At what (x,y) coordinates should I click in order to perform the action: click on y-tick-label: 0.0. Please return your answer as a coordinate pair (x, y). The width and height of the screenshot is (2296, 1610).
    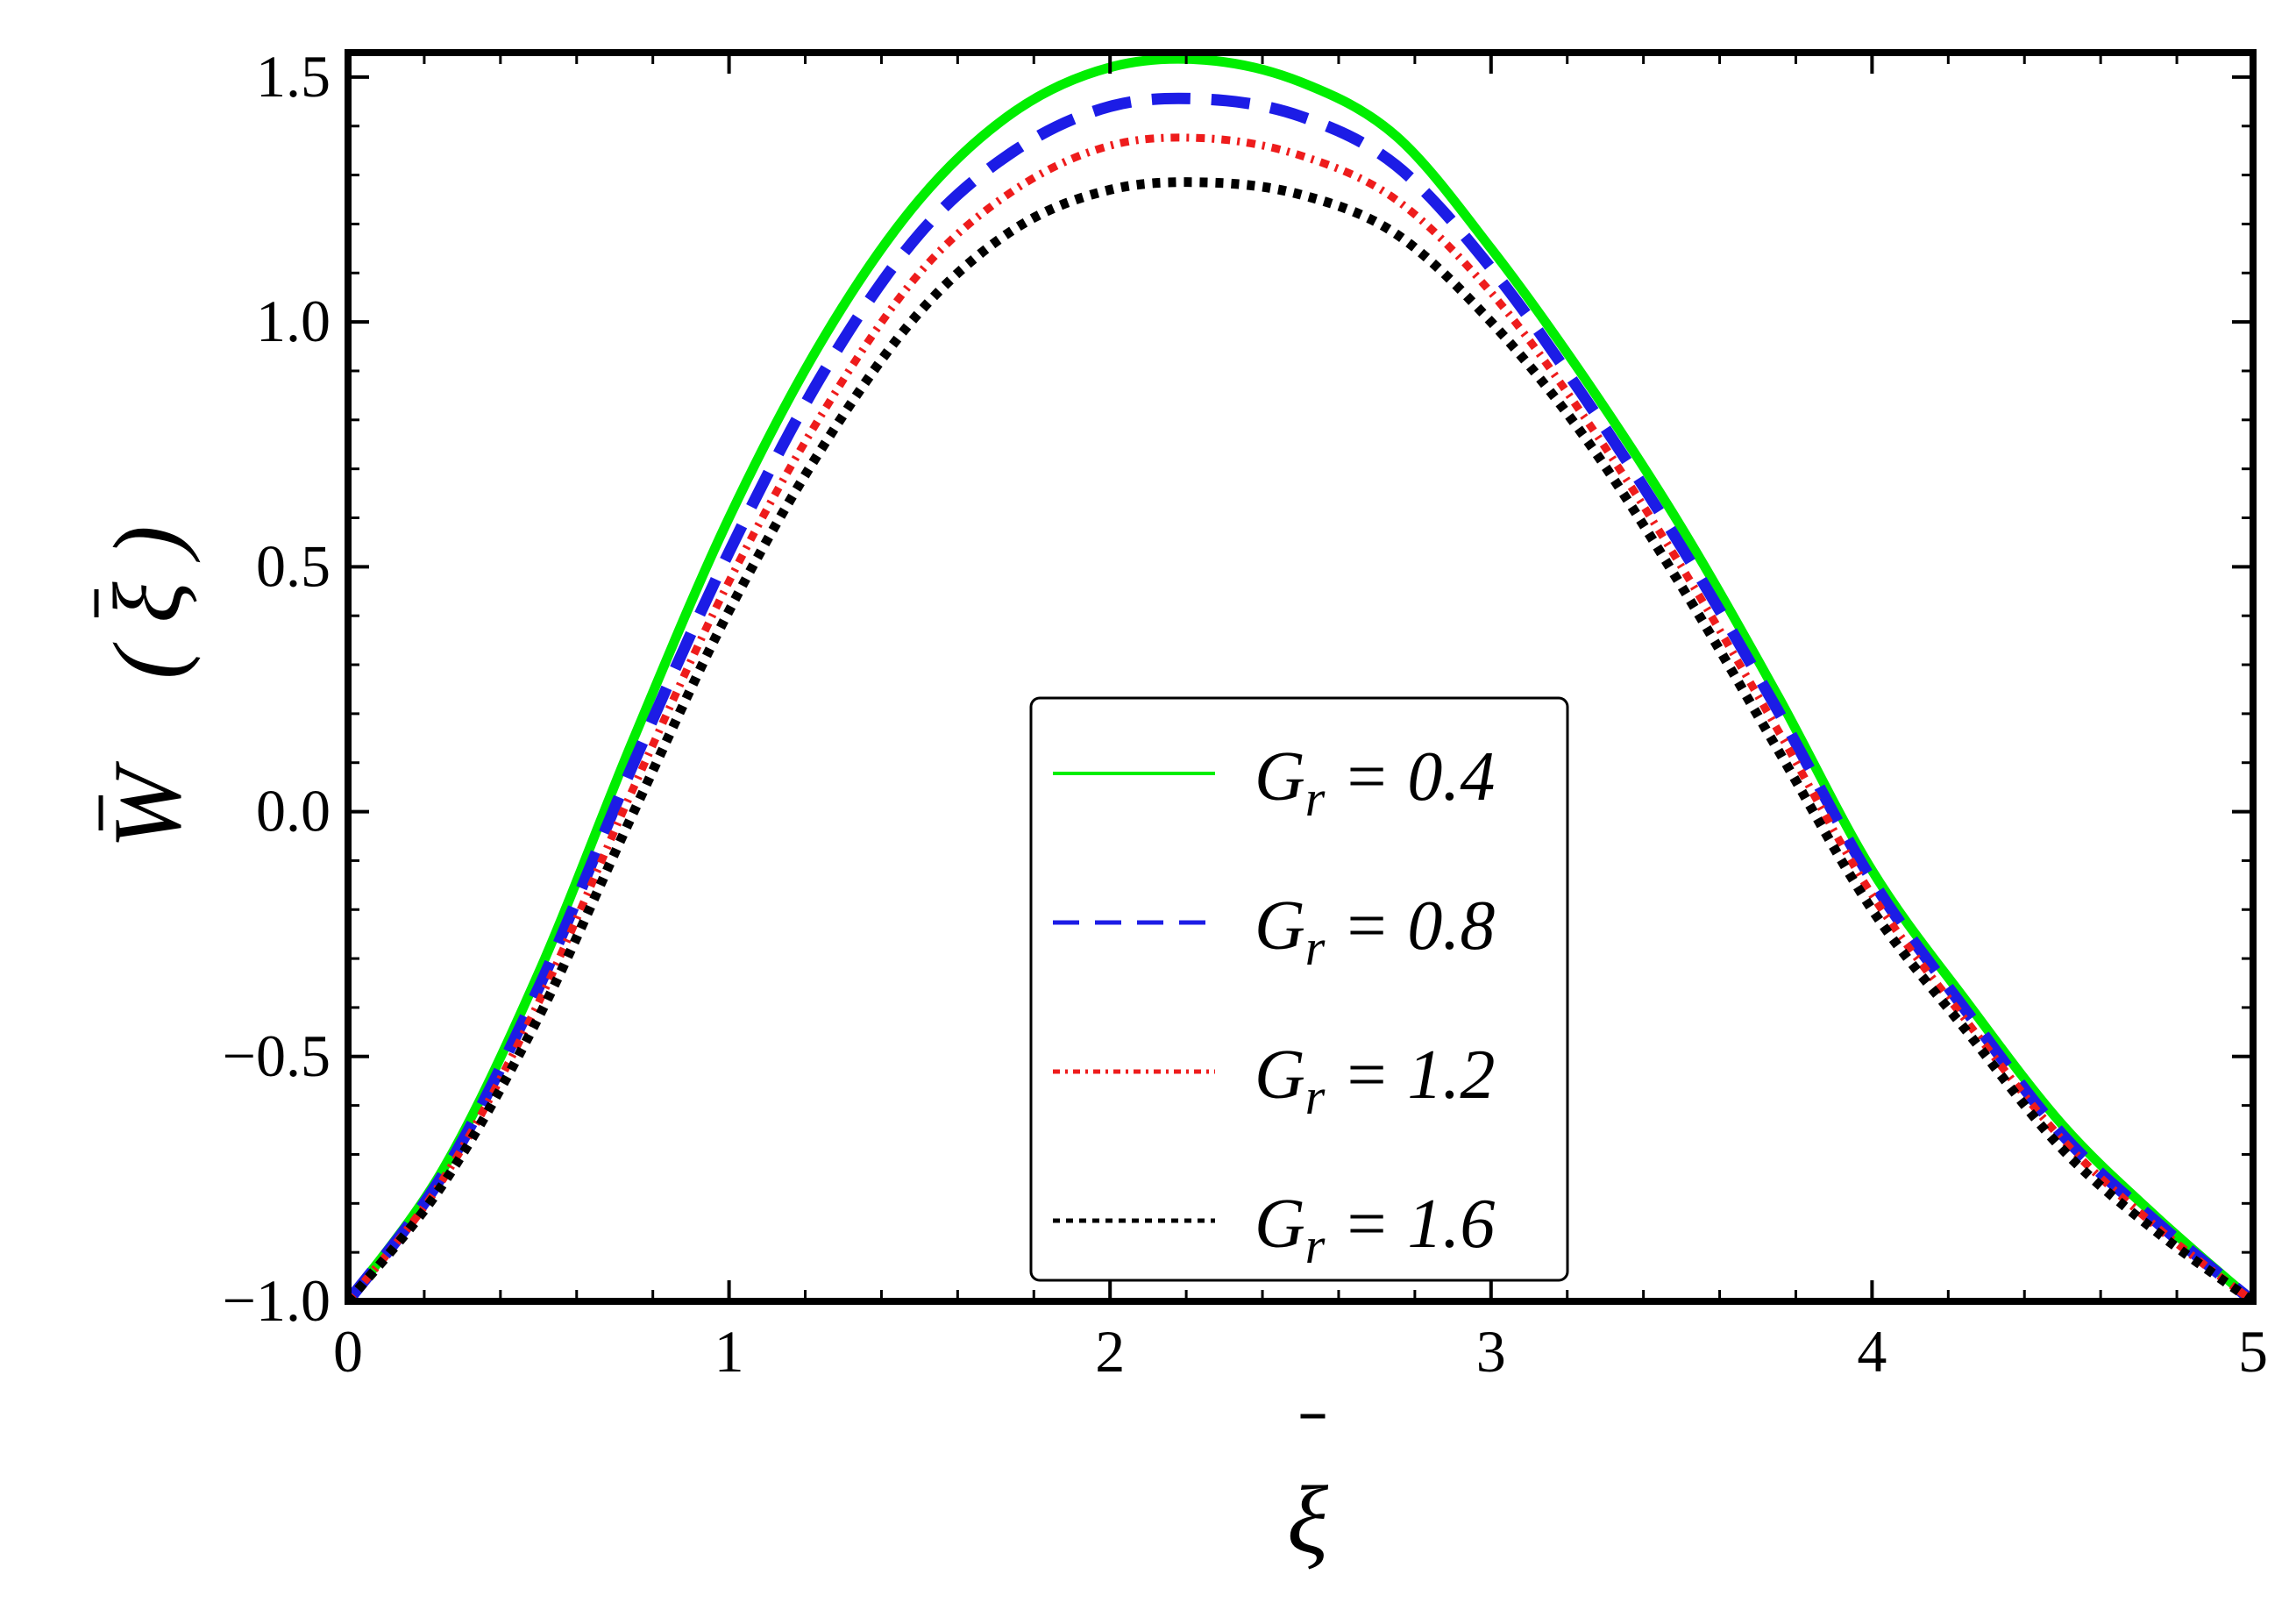
    Looking at the image, I should click on (293, 811).